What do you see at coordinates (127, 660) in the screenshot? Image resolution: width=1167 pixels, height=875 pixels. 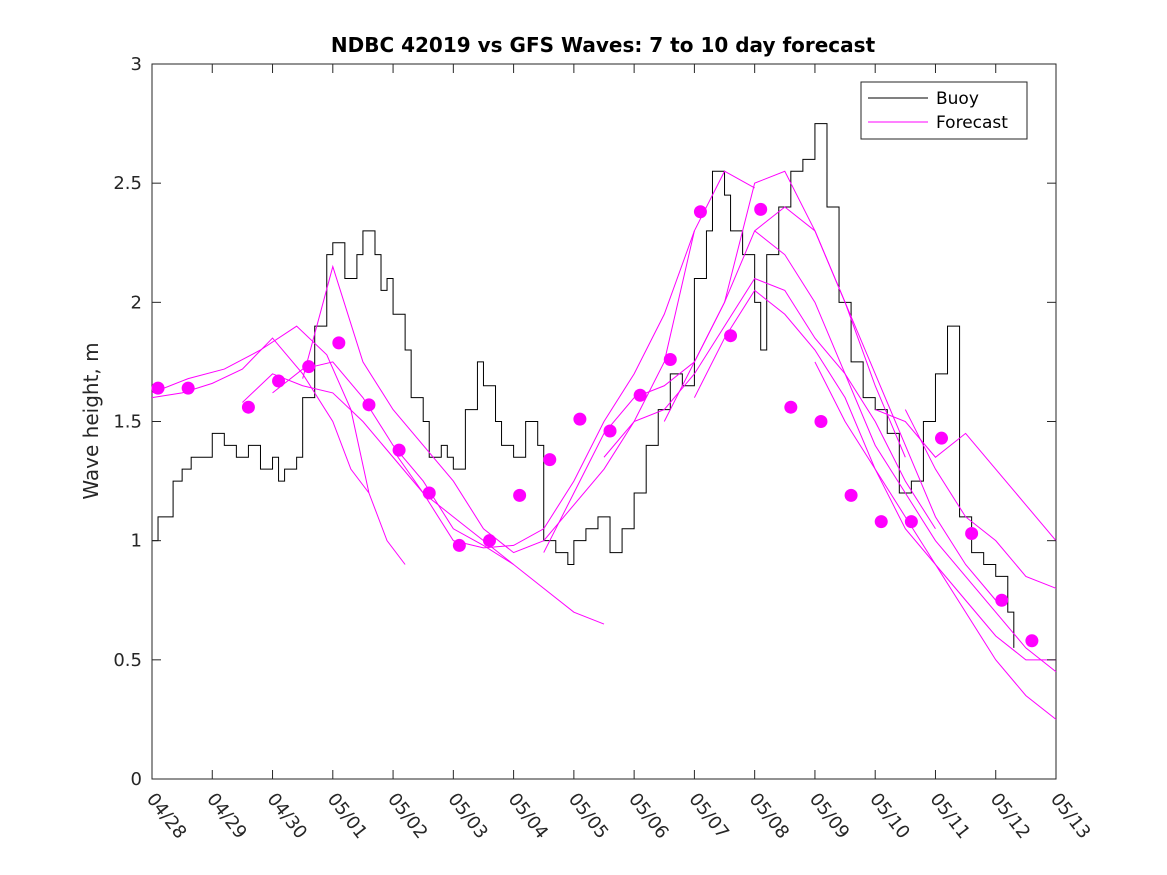 I see `y-tick-label: 0.5` at bounding box center [127, 660].